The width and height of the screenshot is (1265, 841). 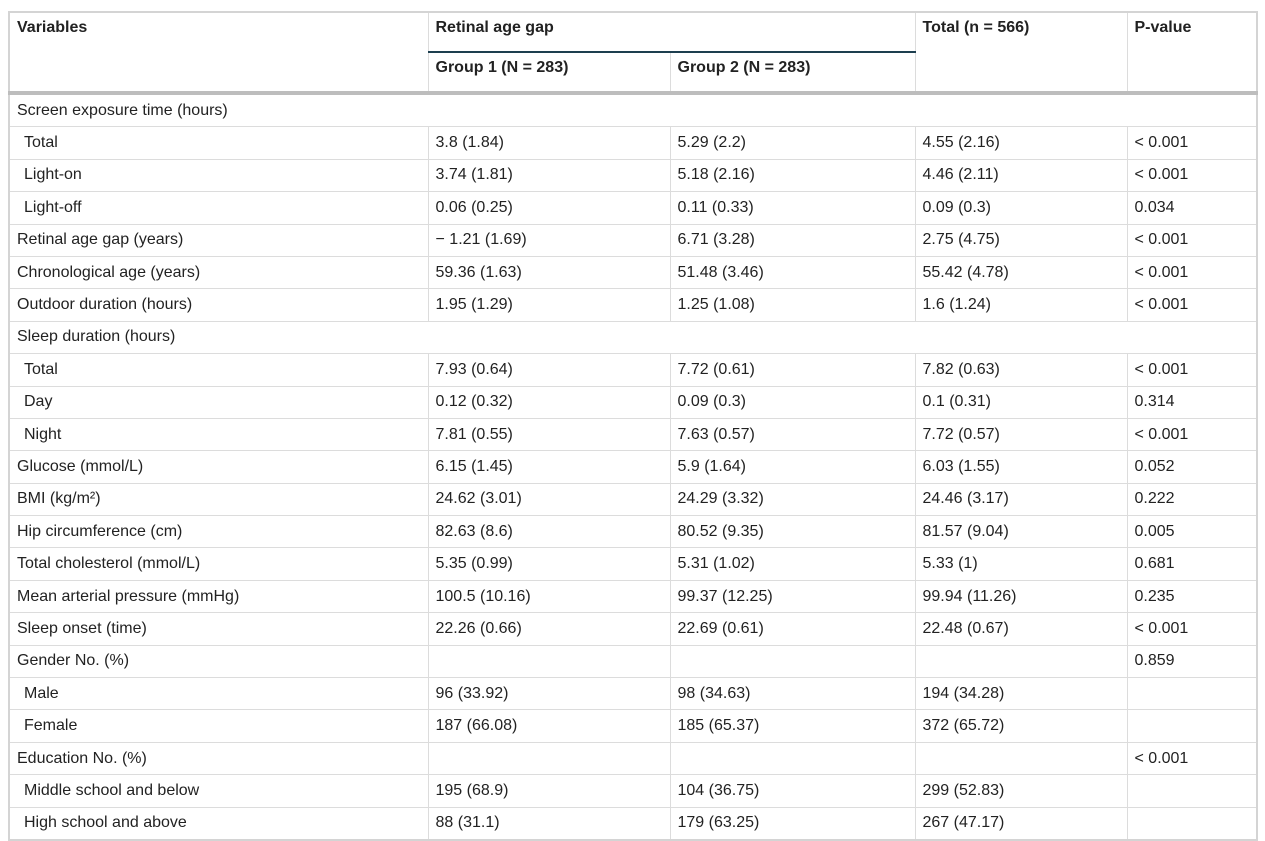 What do you see at coordinates (792, 272) in the screenshot?
I see `cell: 51.48 (3.46)` at bounding box center [792, 272].